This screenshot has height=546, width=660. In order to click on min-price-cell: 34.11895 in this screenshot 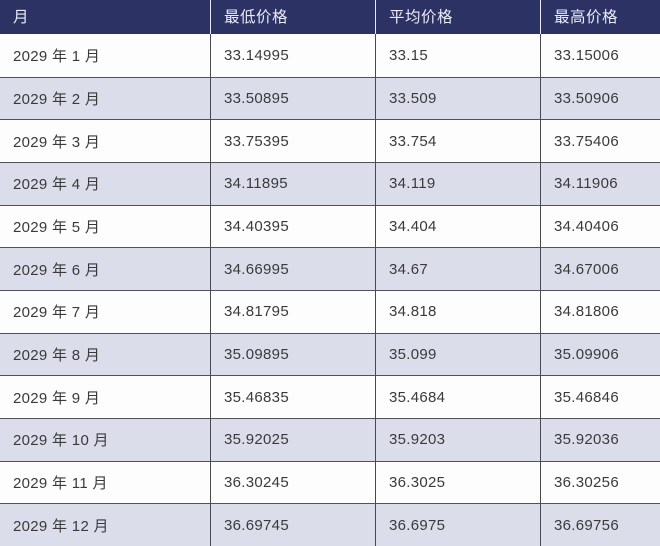, I will do `click(292, 183)`.